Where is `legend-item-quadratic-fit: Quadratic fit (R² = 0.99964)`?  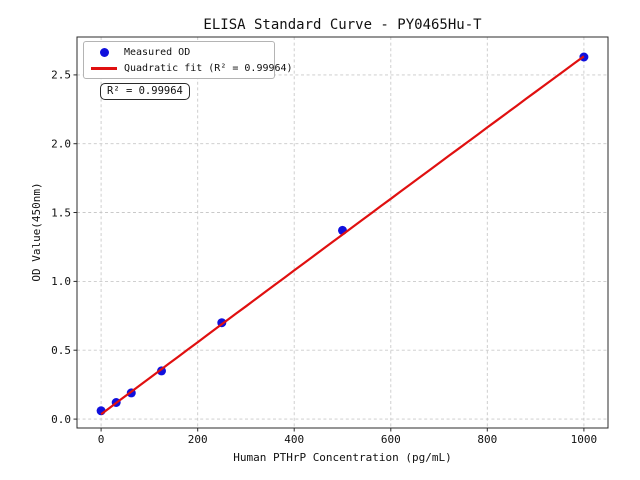 legend-item-quadratic-fit: Quadratic fit (R² = 0.99964) is located at coordinates (190, 68).